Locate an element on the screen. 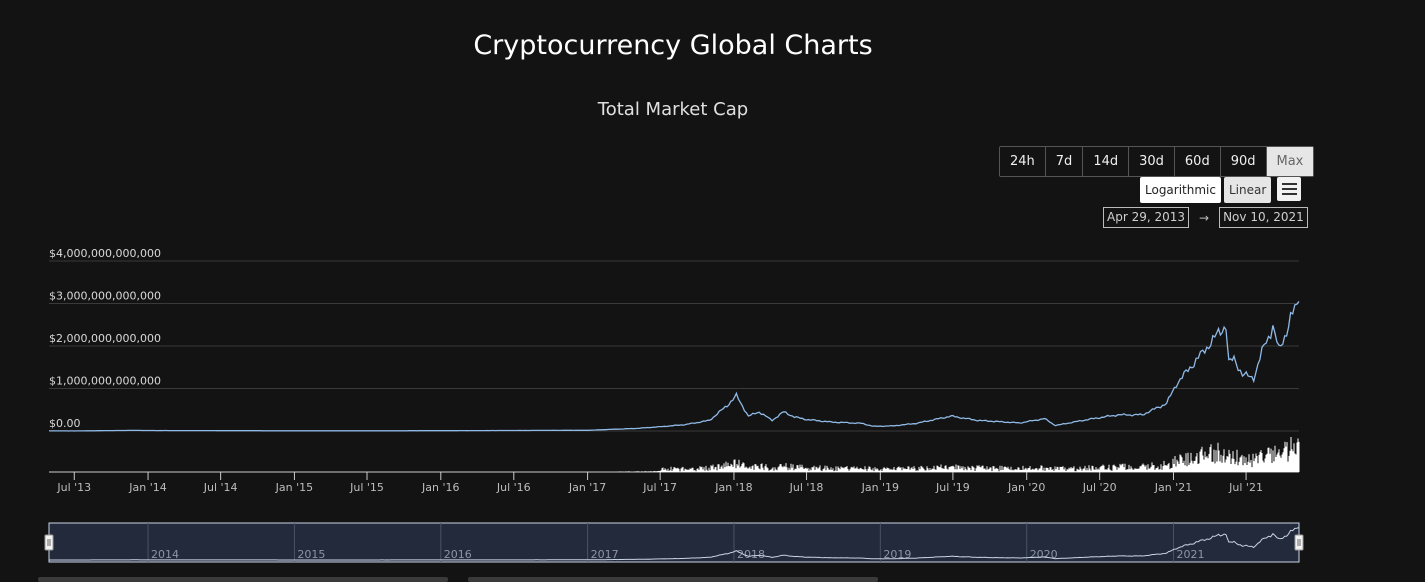 The height and width of the screenshot is (582, 1425). volume-bar is located at coordinates (959, 454).